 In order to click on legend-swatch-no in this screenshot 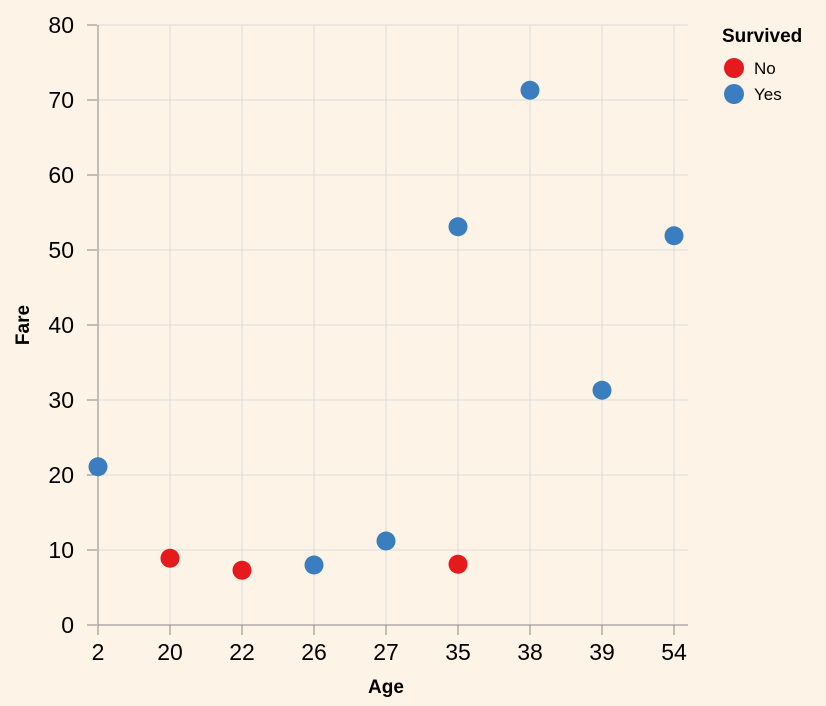, I will do `click(734, 68)`.